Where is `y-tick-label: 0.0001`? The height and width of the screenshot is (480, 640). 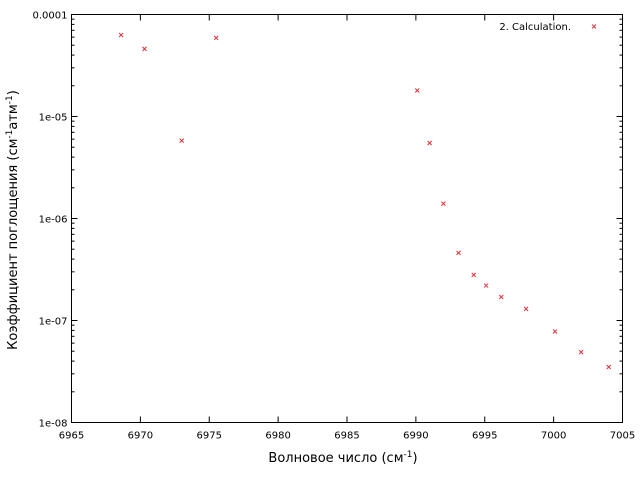 y-tick-label: 0.0001 is located at coordinates (50, 16).